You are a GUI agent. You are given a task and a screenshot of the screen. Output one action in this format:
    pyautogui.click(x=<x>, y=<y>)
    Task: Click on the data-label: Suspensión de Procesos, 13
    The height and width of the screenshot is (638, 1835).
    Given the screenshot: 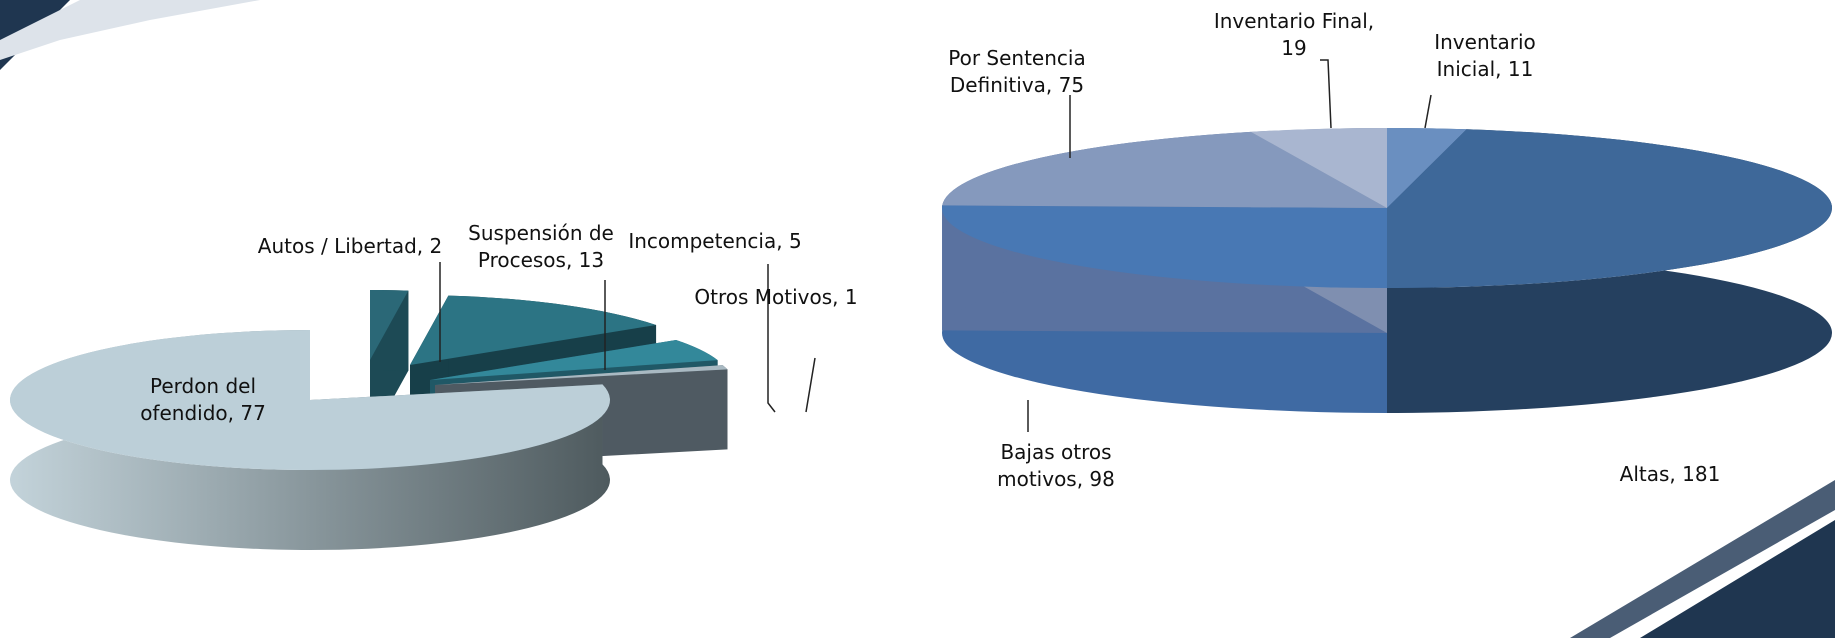 What is the action you would take?
    pyautogui.click(x=541, y=246)
    